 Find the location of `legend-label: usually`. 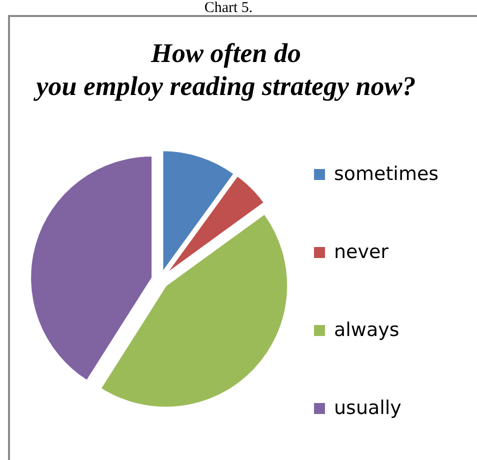

legend-label: usually is located at coordinates (368, 408).